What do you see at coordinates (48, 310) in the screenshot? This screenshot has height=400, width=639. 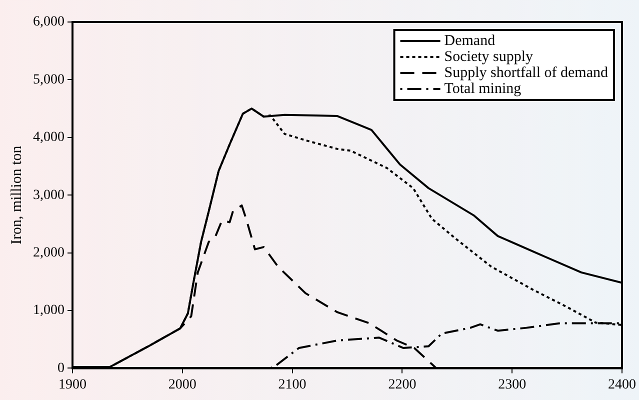 I see `y-tick-label: 1,000` at bounding box center [48, 310].